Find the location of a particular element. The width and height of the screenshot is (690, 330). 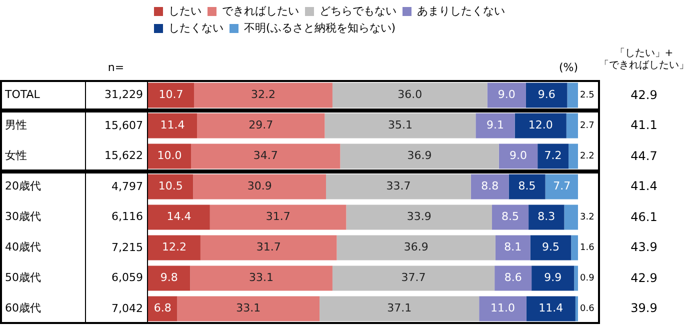

data-label: 30.9 is located at coordinates (259, 186).